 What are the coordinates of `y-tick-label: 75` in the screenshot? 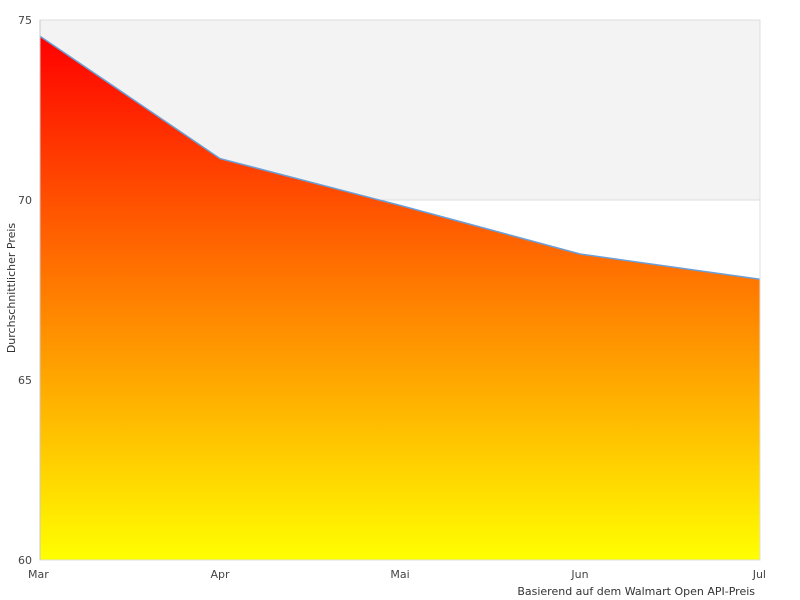 It's located at (25, 20).